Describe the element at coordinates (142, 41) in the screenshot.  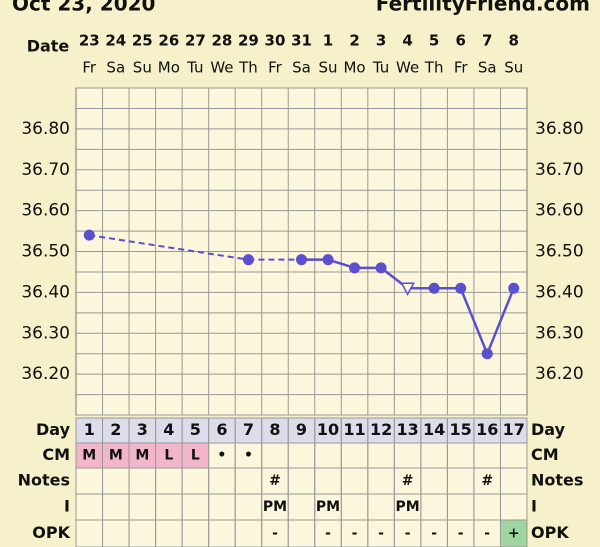
I see `date-label: 25` at that location.